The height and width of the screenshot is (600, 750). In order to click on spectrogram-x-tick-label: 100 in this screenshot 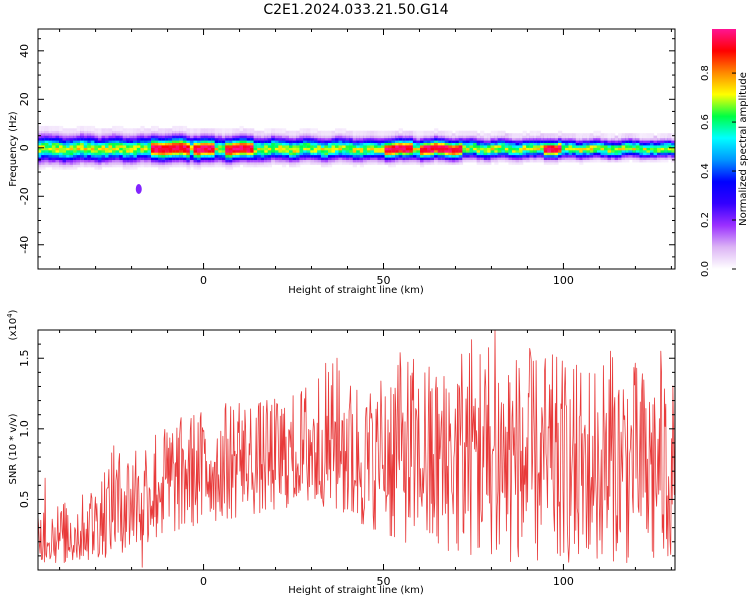, I will do `click(563, 280)`.